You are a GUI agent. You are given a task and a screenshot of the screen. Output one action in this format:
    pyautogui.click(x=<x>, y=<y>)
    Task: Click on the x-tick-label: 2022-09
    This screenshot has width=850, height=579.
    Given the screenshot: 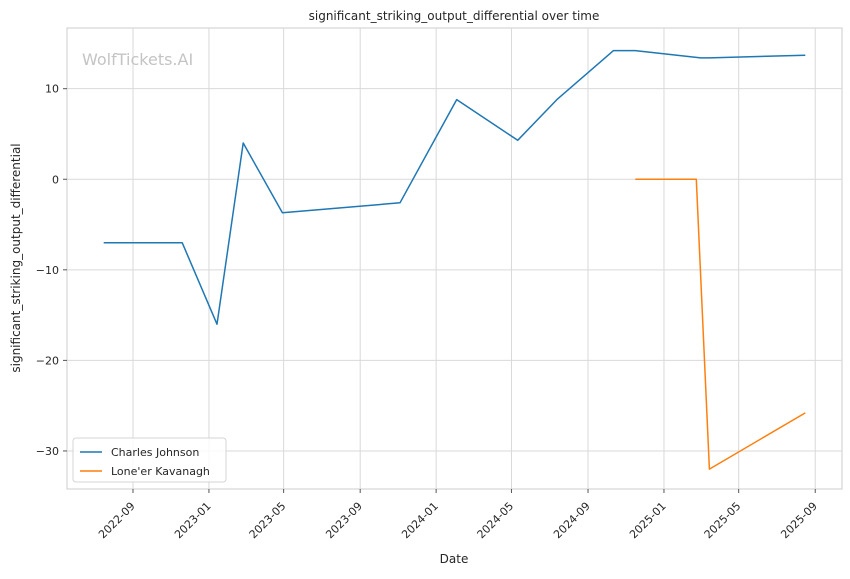 What is the action you would take?
    pyautogui.click(x=117, y=521)
    